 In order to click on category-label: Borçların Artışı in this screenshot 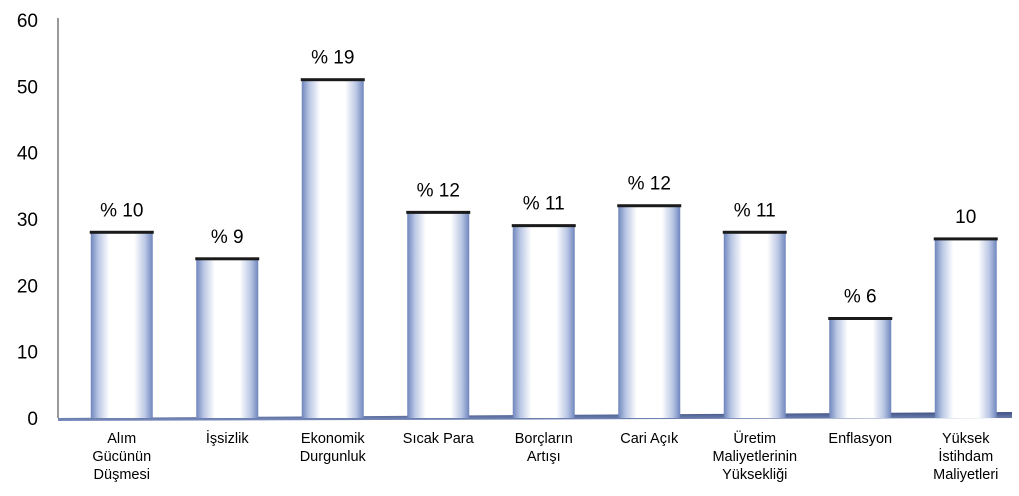, I will do `click(544, 448)`.